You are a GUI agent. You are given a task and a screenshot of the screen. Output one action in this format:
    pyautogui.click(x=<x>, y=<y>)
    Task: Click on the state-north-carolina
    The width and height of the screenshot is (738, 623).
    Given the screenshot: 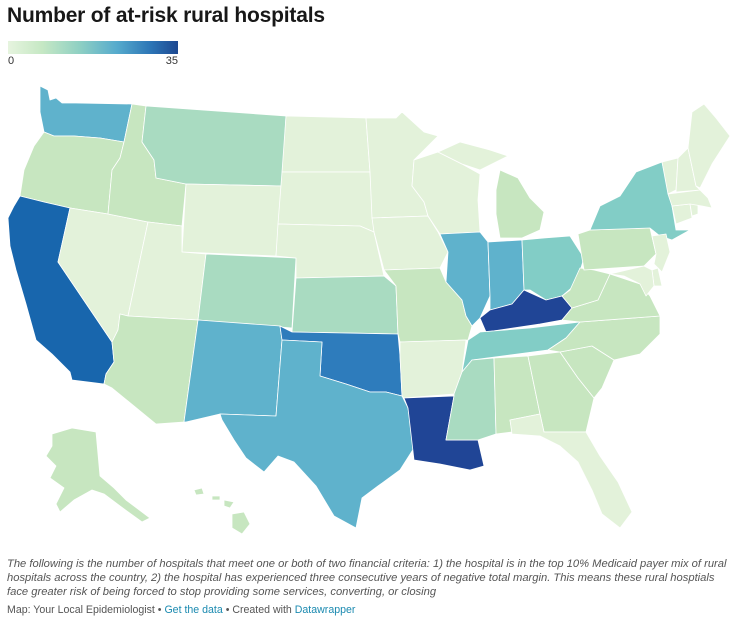 What is the action you would take?
    pyautogui.click(x=604, y=338)
    